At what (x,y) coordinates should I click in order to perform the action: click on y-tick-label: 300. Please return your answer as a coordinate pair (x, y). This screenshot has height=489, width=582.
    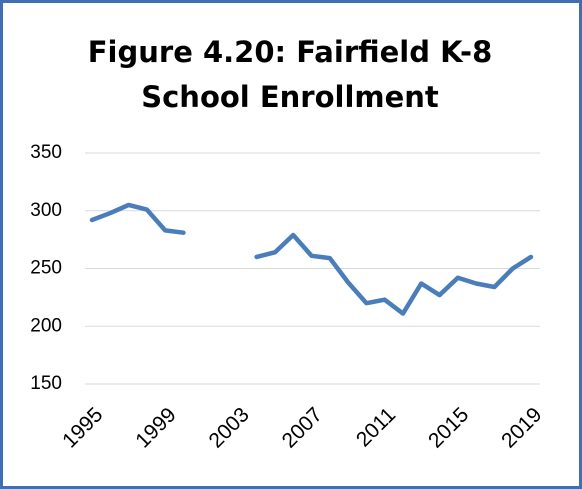
    Looking at the image, I should click on (46, 210).